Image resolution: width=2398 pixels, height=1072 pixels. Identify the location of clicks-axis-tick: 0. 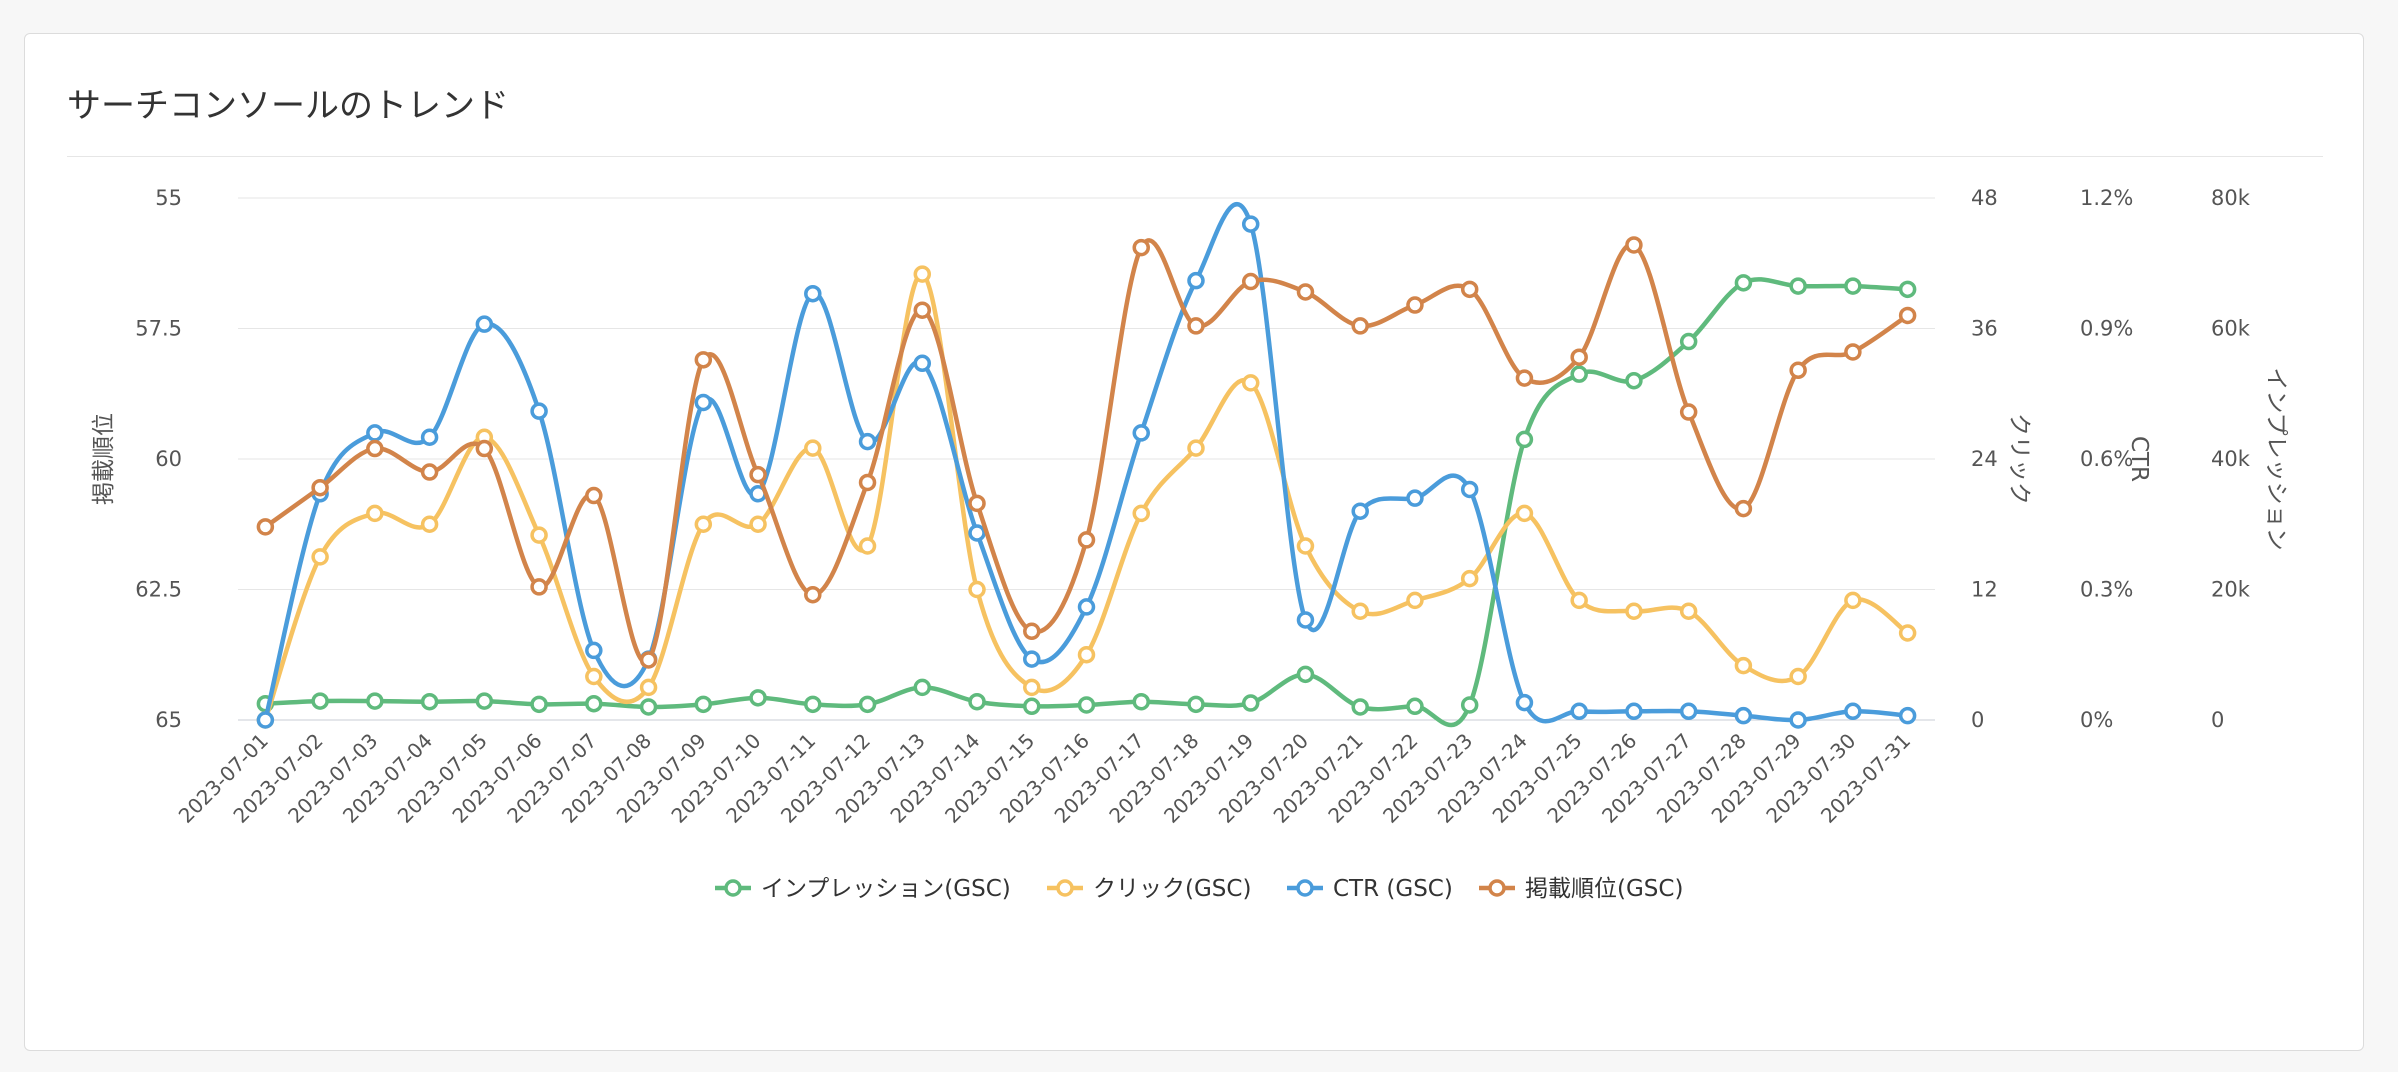
(1977, 720).